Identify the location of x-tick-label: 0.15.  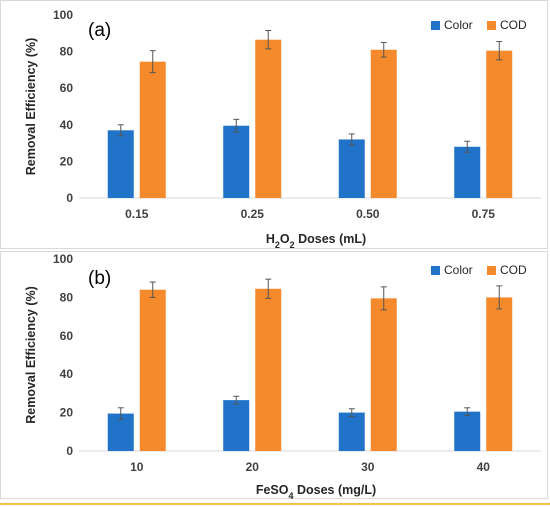
(137, 214).